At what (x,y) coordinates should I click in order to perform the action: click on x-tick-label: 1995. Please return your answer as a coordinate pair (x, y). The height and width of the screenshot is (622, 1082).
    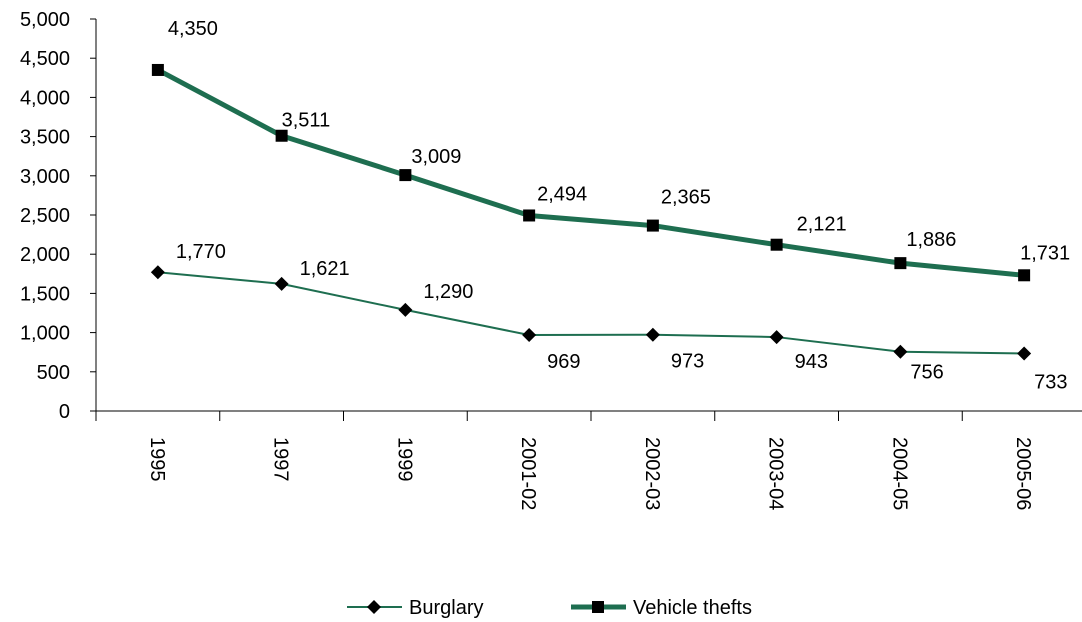
    Looking at the image, I should click on (157, 459).